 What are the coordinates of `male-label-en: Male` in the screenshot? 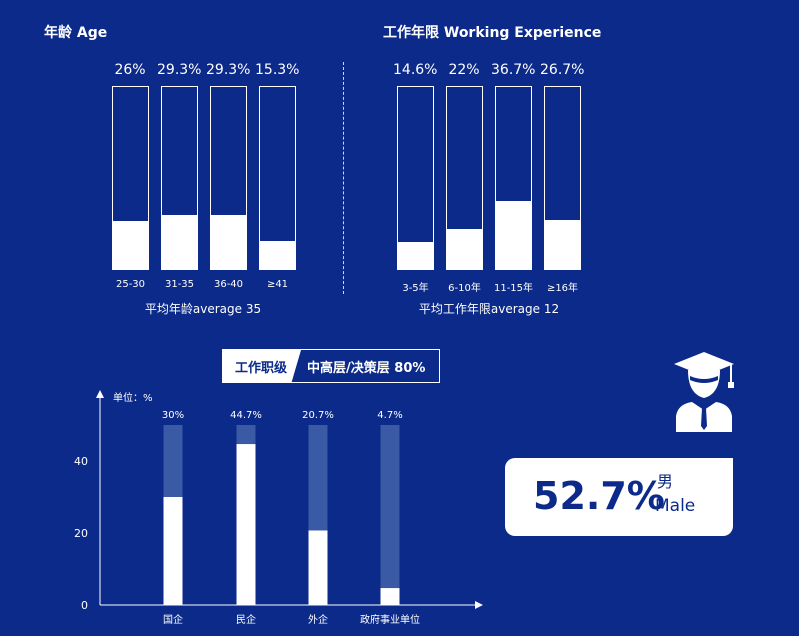 It's located at (675, 506).